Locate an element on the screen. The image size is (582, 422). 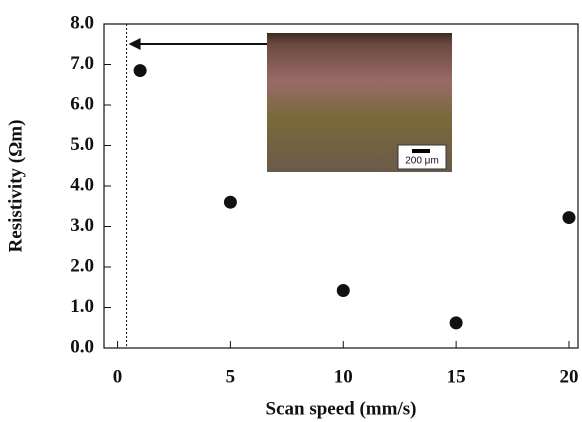
x-tick-label: 5 is located at coordinates (231, 376).